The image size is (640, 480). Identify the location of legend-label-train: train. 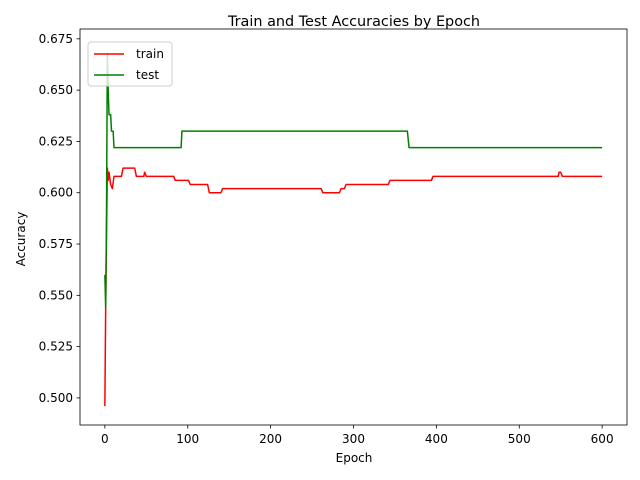
(150, 54).